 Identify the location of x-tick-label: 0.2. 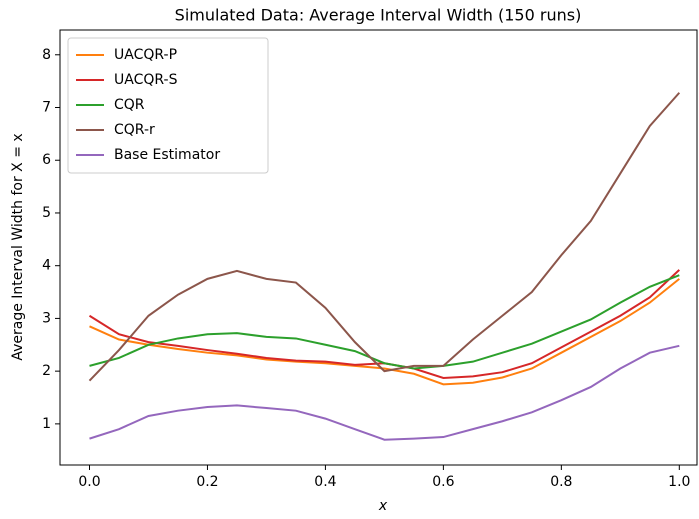
(207, 482).